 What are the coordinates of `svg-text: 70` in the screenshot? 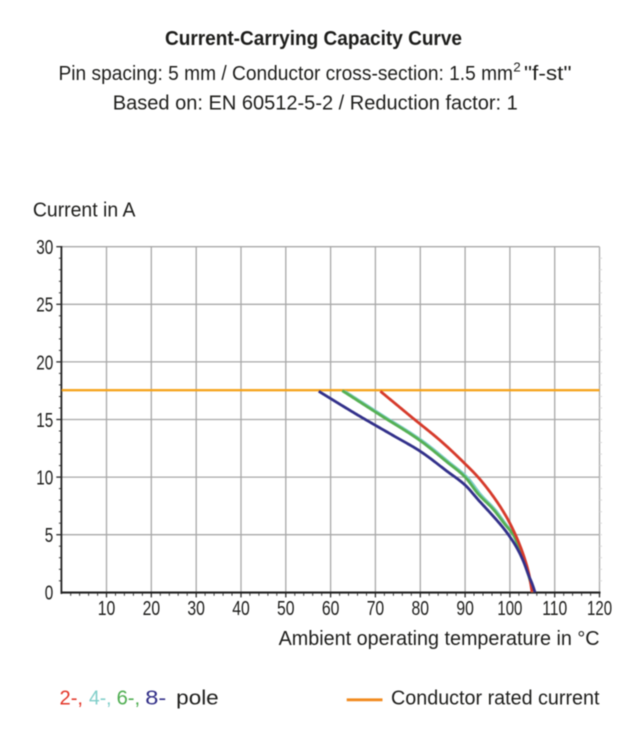 It's located at (376, 609).